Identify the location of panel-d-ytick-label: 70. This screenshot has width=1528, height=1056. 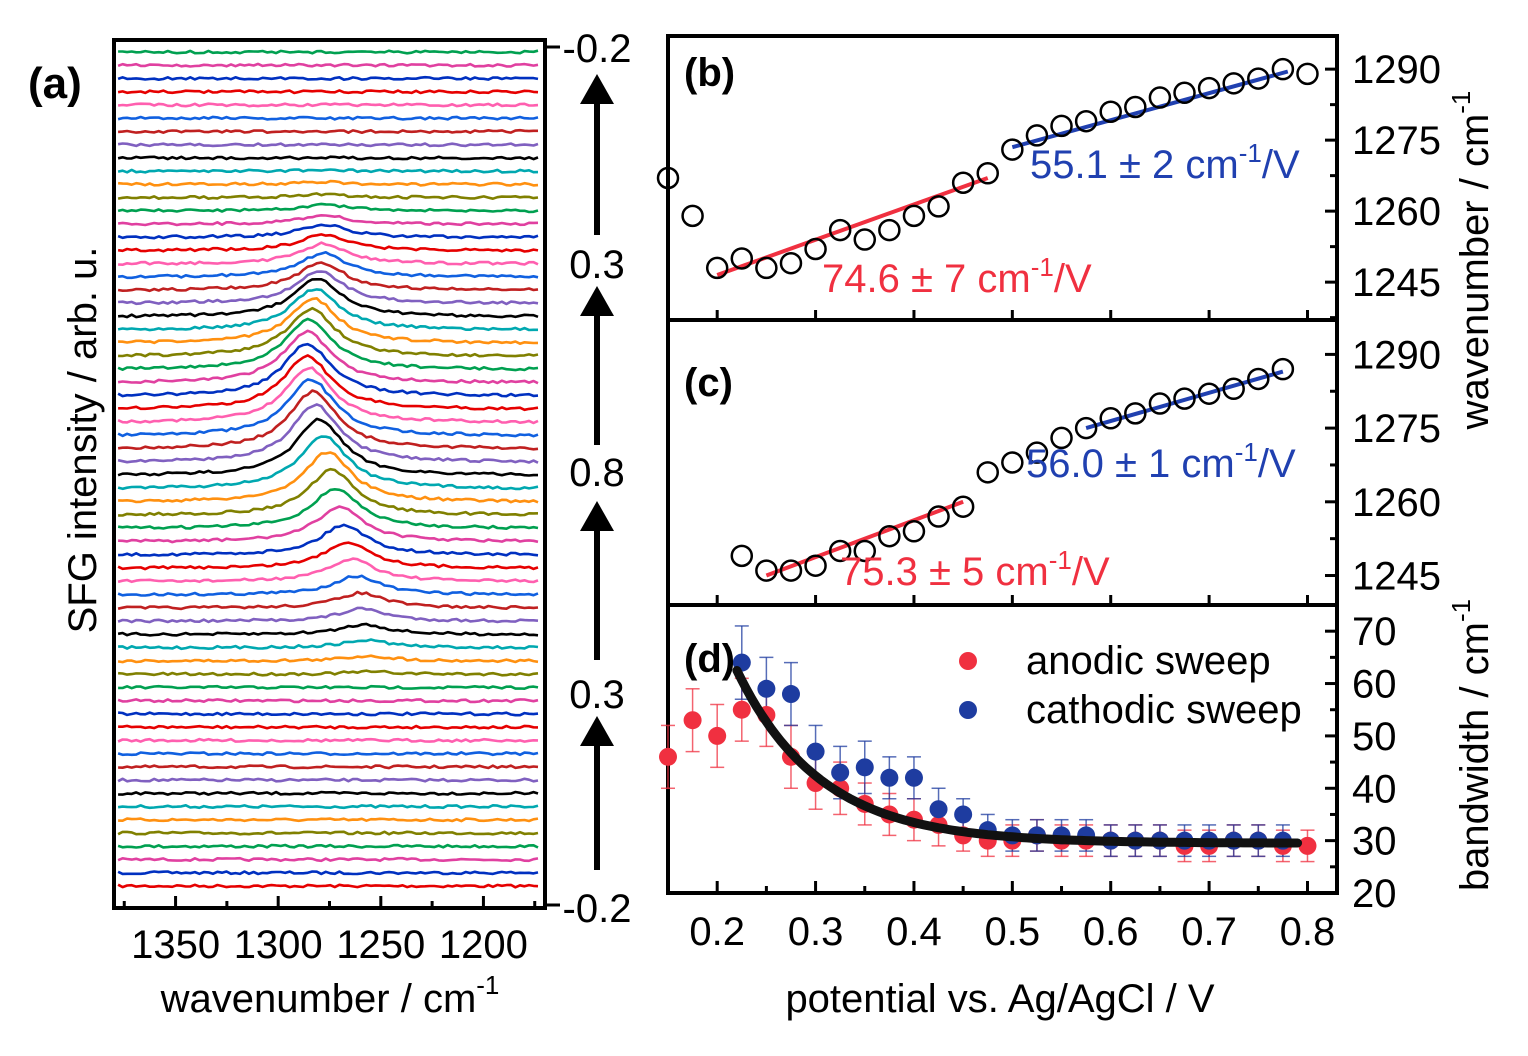
(1374, 632).